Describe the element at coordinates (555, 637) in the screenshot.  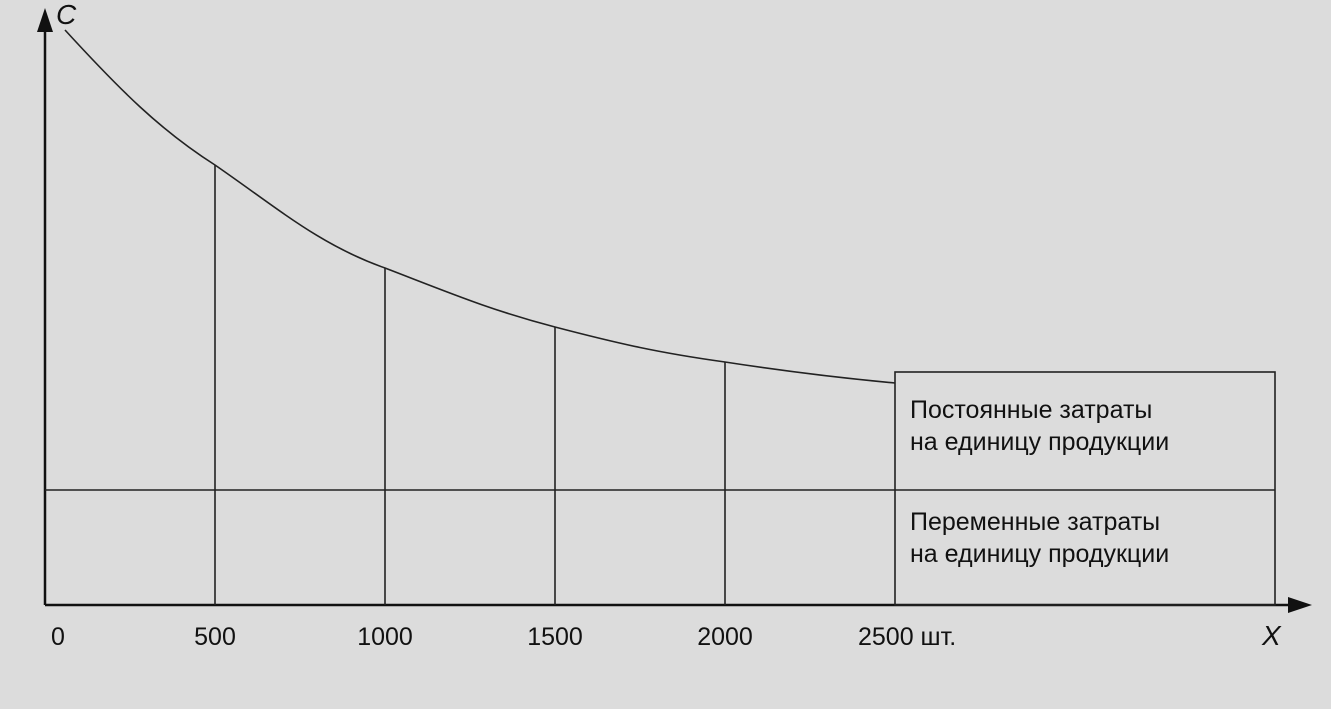
I see `x-tick-label: 1500` at that location.